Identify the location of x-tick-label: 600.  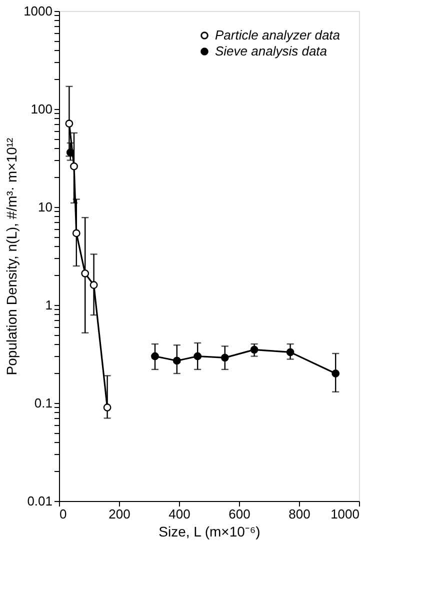
(239, 514).